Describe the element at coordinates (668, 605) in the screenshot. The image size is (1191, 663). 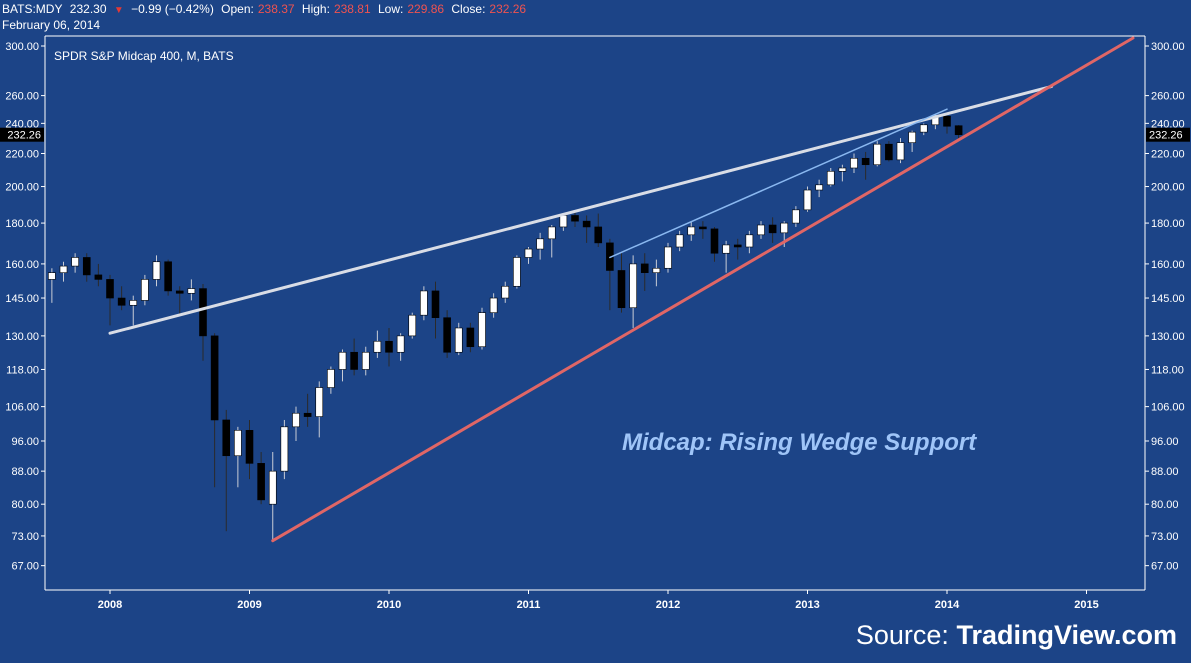
I see `x-tick-label: 2012` at that location.